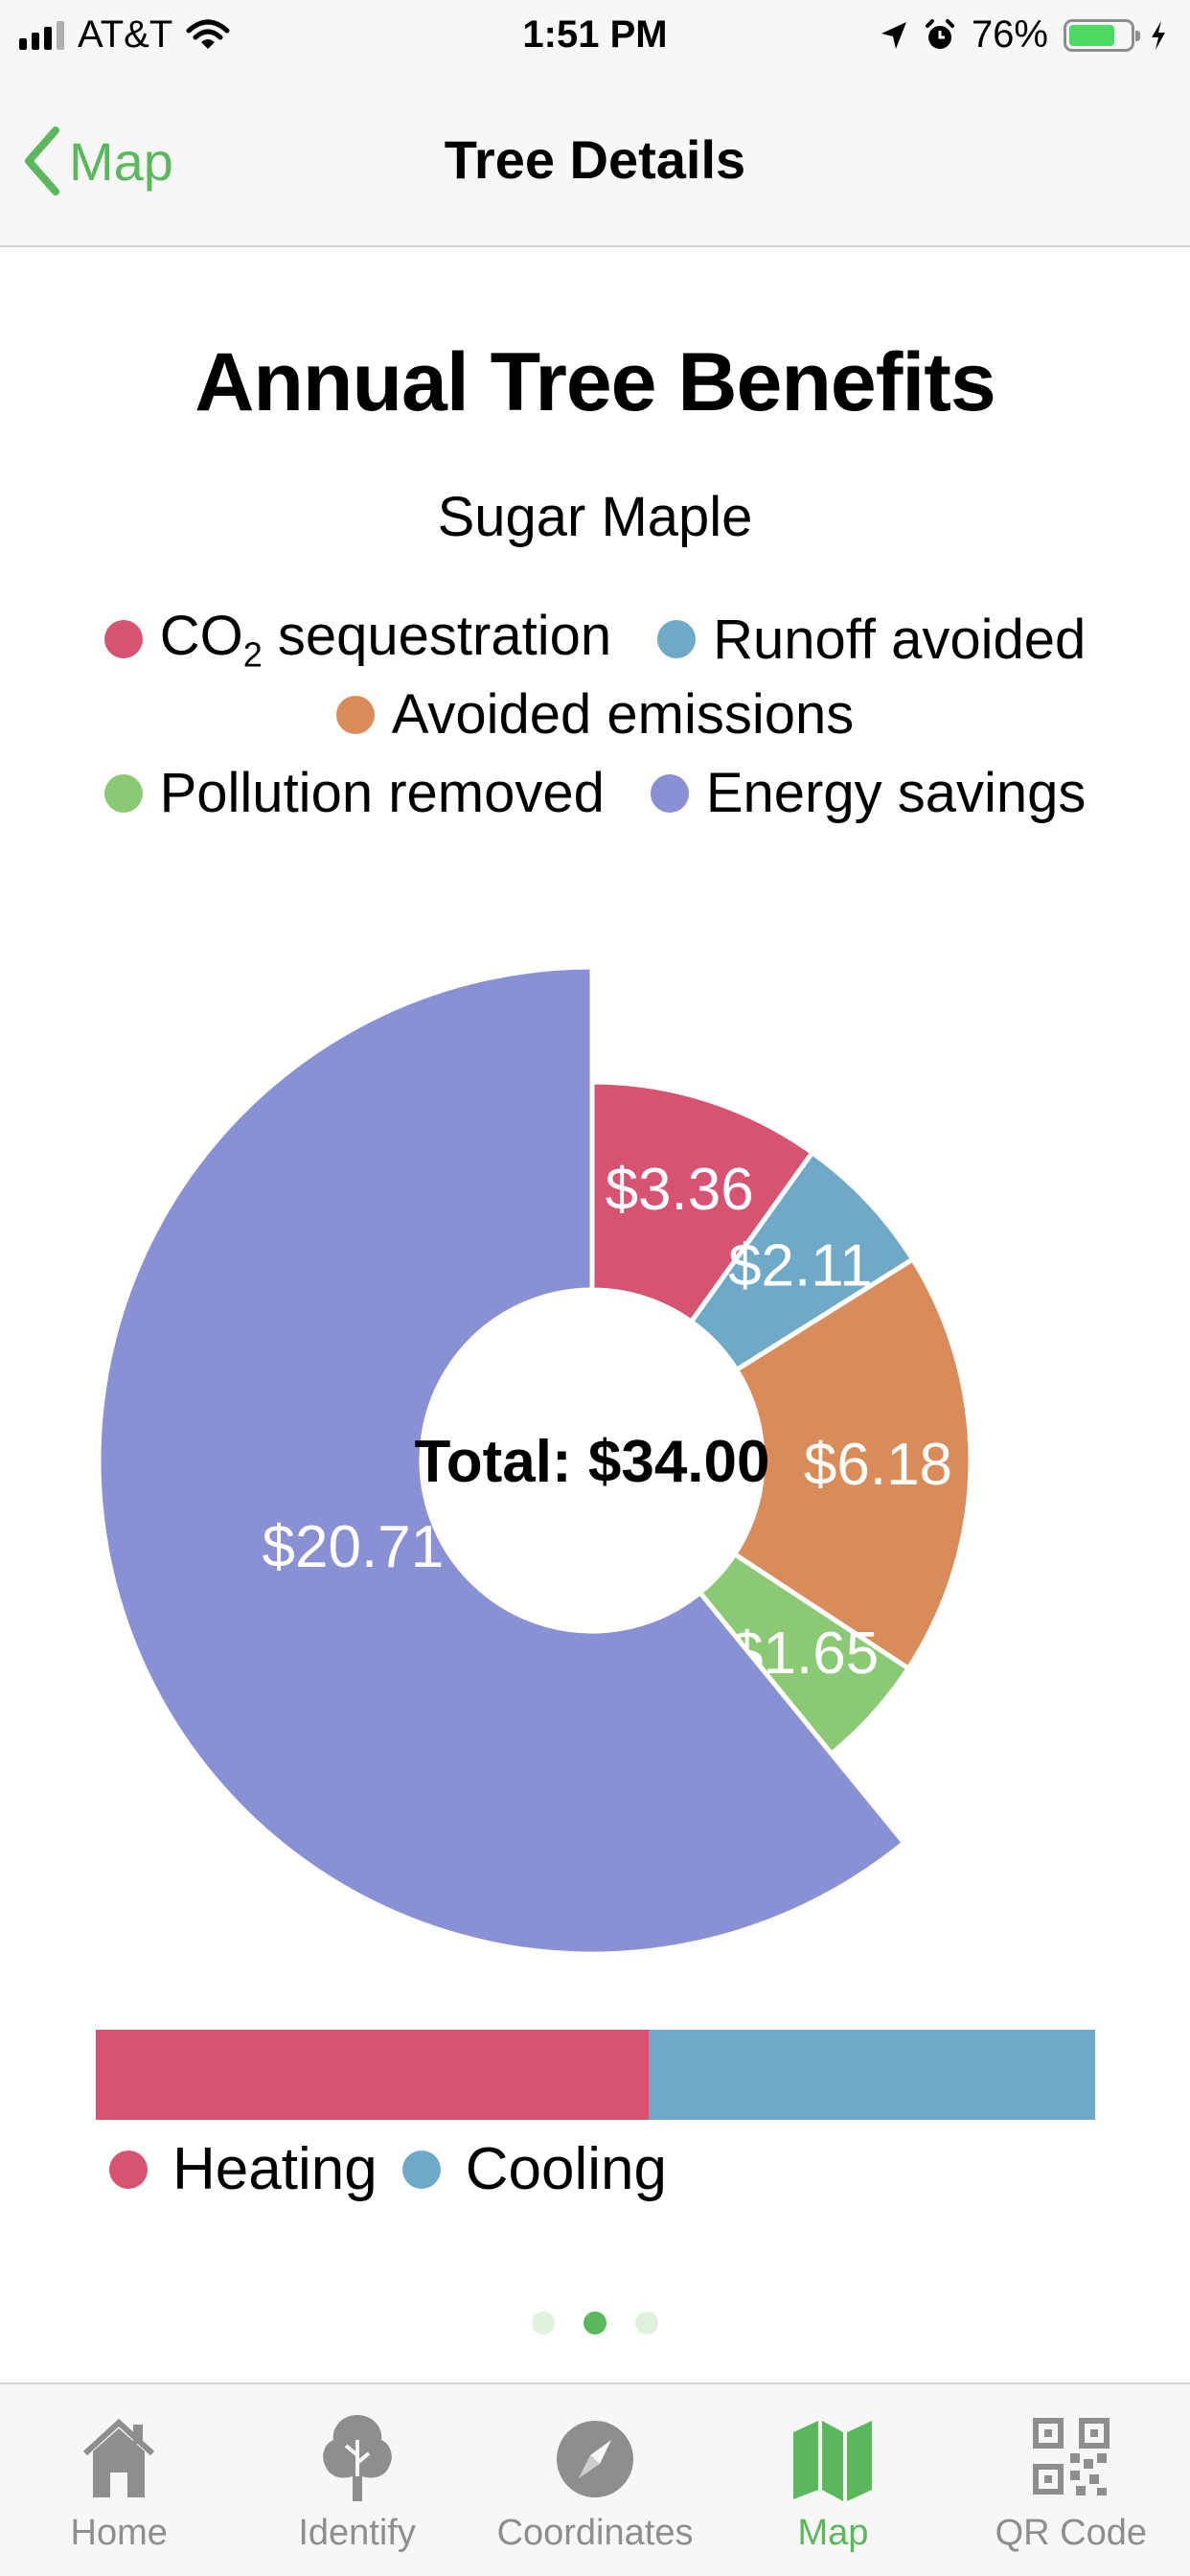  What do you see at coordinates (801, 1265) in the screenshot?
I see `slice-value-label: $2.11` at bounding box center [801, 1265].